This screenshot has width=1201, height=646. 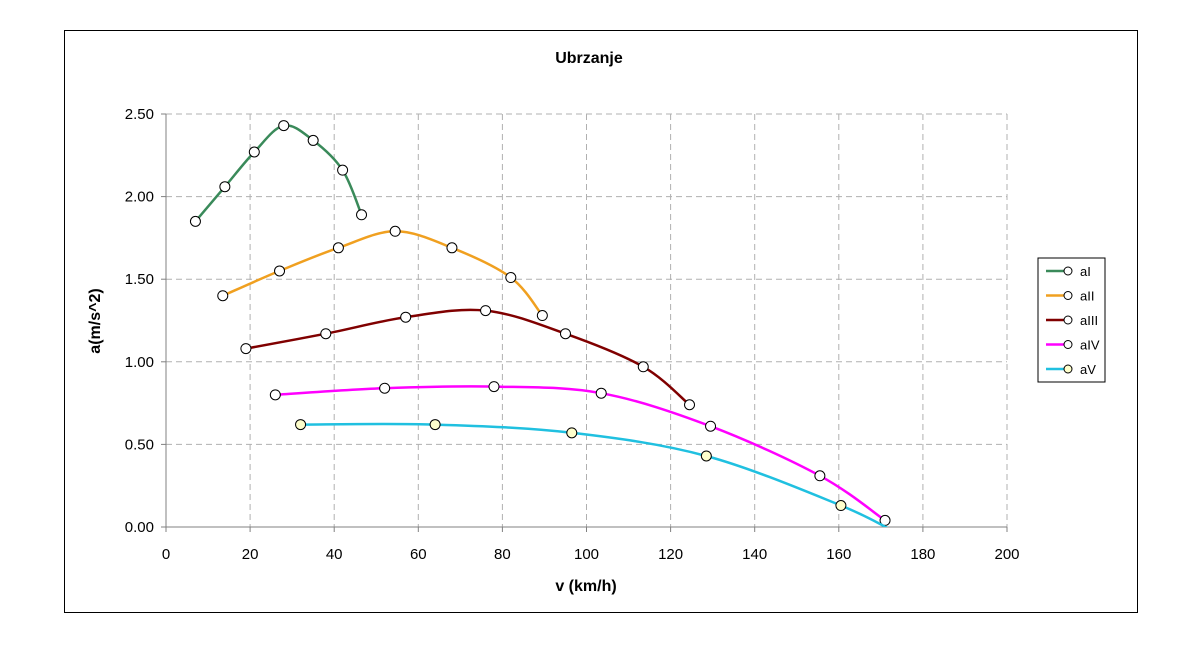 I want to click on legend-label-aIII: aIII, so click(x=1089, y=320).